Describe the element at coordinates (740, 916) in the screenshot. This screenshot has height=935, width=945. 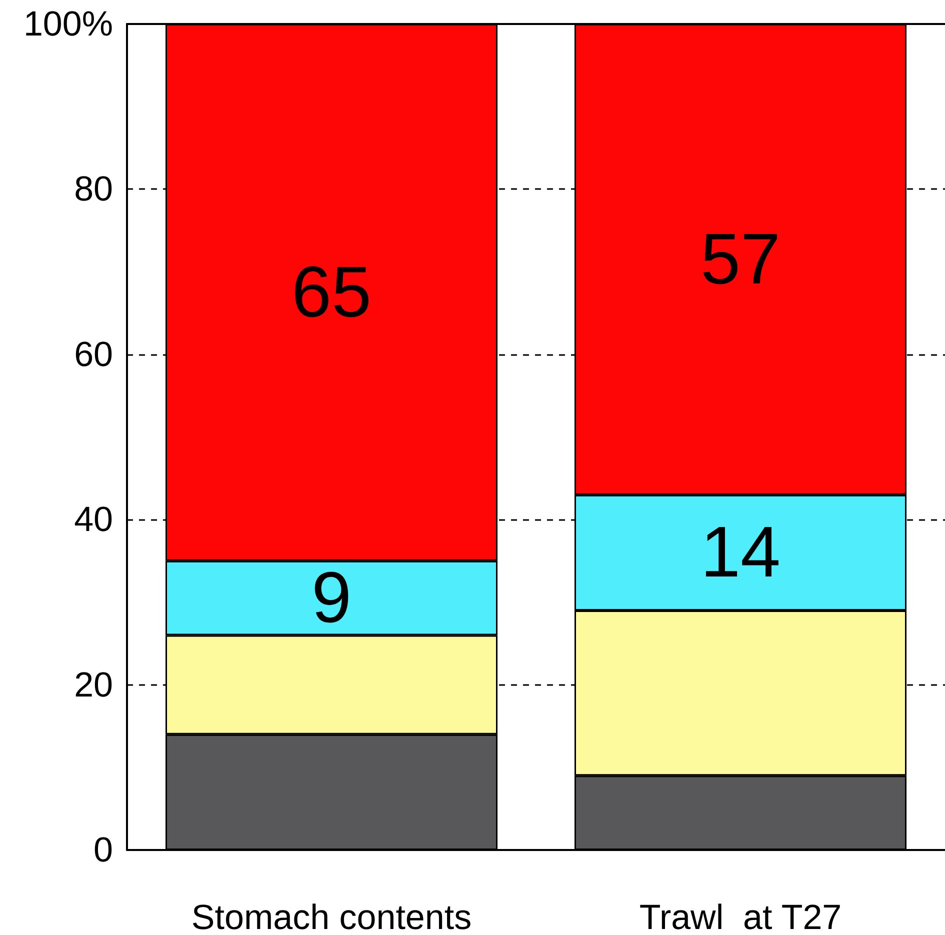
I see `x-tick-label: Trawl at T27` at that location.